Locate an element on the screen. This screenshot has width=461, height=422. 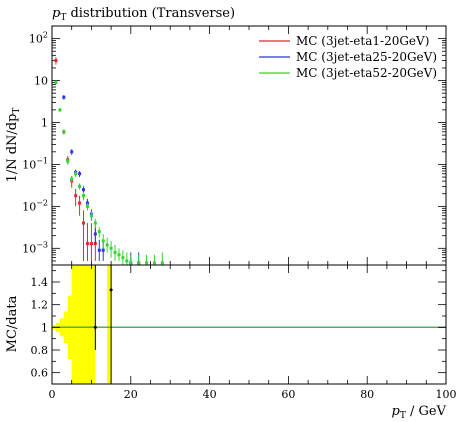
y-tick-label-exponent: −2 is located at coordinates (42, 202).